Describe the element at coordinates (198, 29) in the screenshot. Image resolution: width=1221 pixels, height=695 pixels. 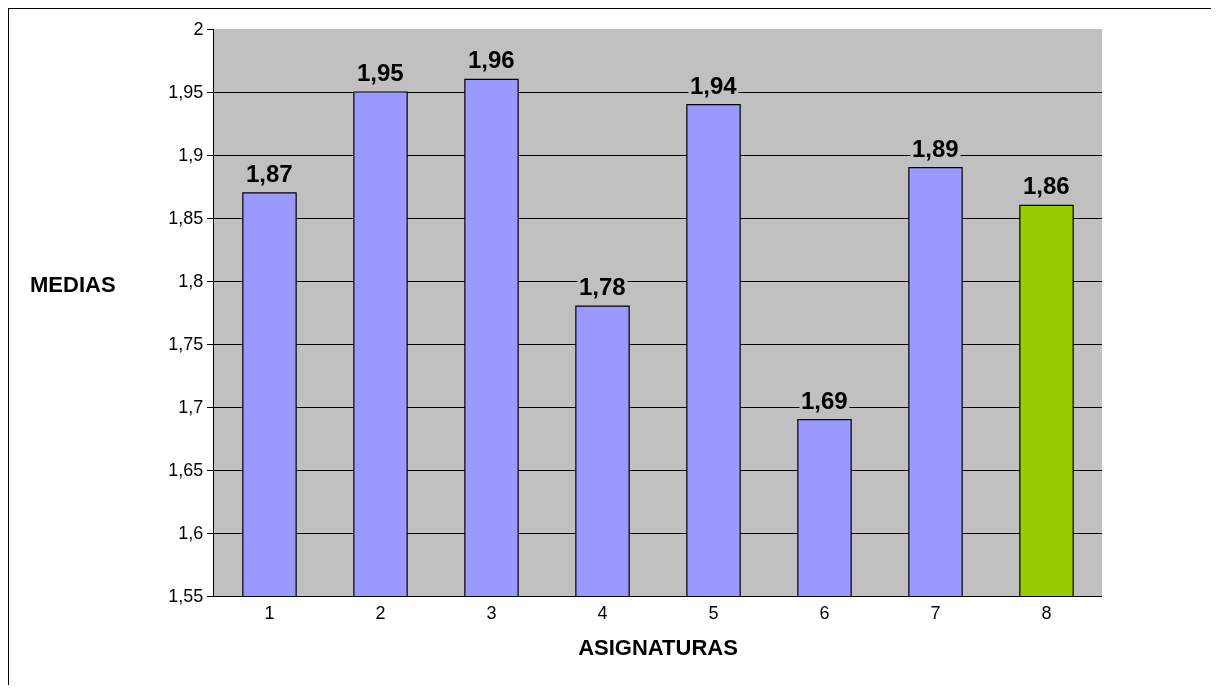
I see `y-tick-label: 2` at that location.